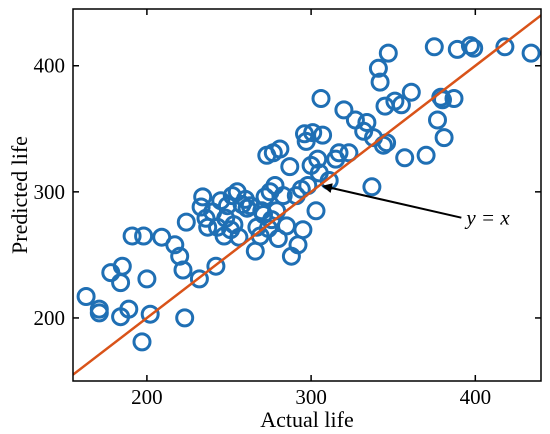  Describe the element at coordinates (311, 397) in the screenshot. I see `x-tick-label: 300` at that location.